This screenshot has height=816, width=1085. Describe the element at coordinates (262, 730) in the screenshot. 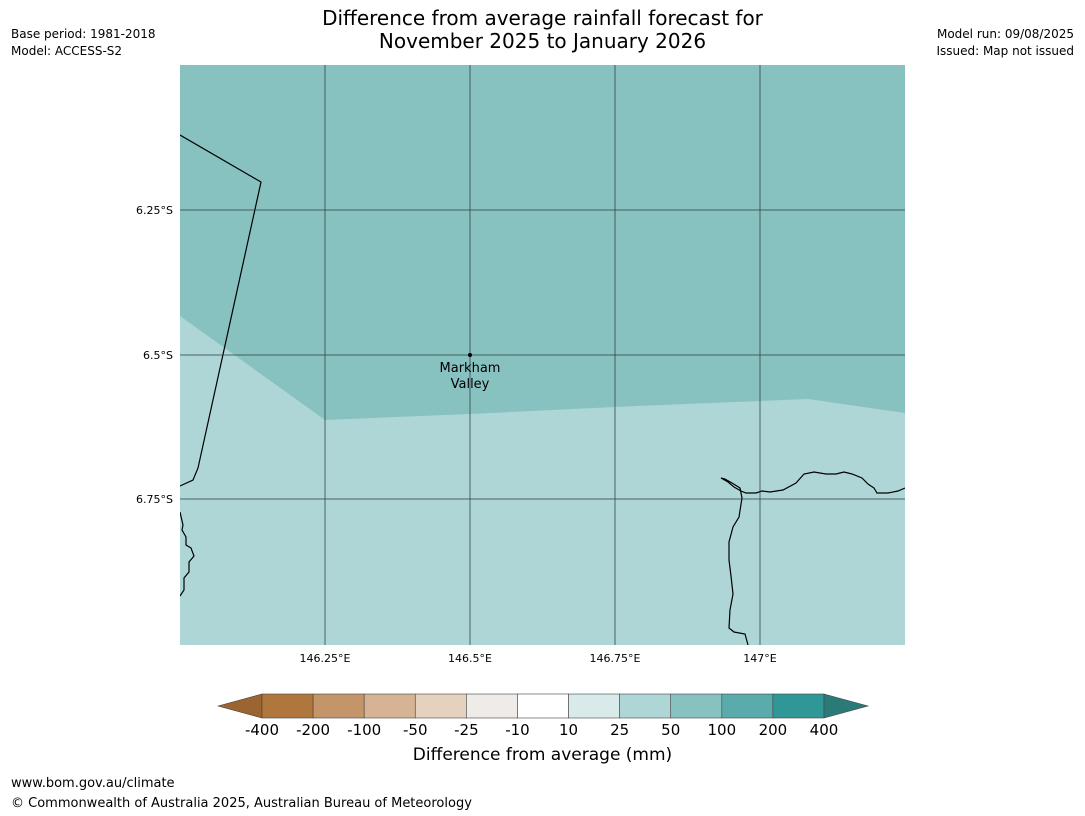

I see `colorbar-tick-label: -400` at that location.